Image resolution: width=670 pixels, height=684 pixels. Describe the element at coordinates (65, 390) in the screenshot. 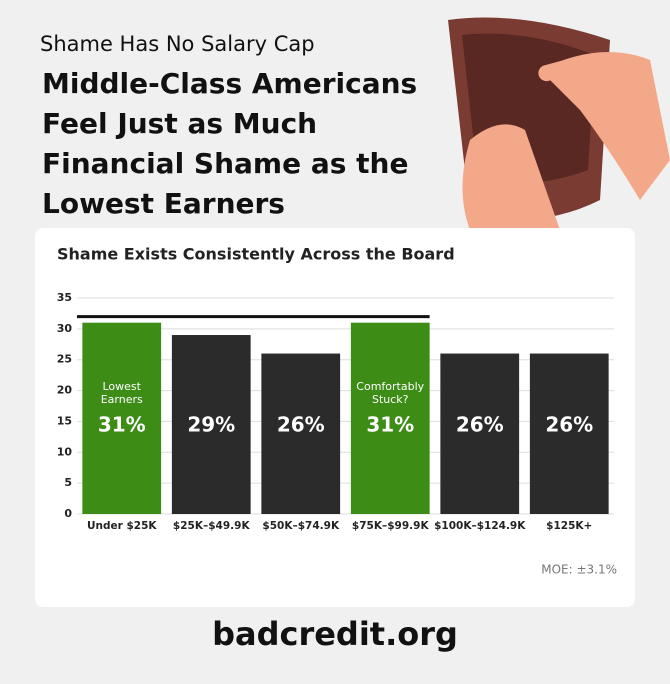

I see `y-tick-label: 20` at that location.